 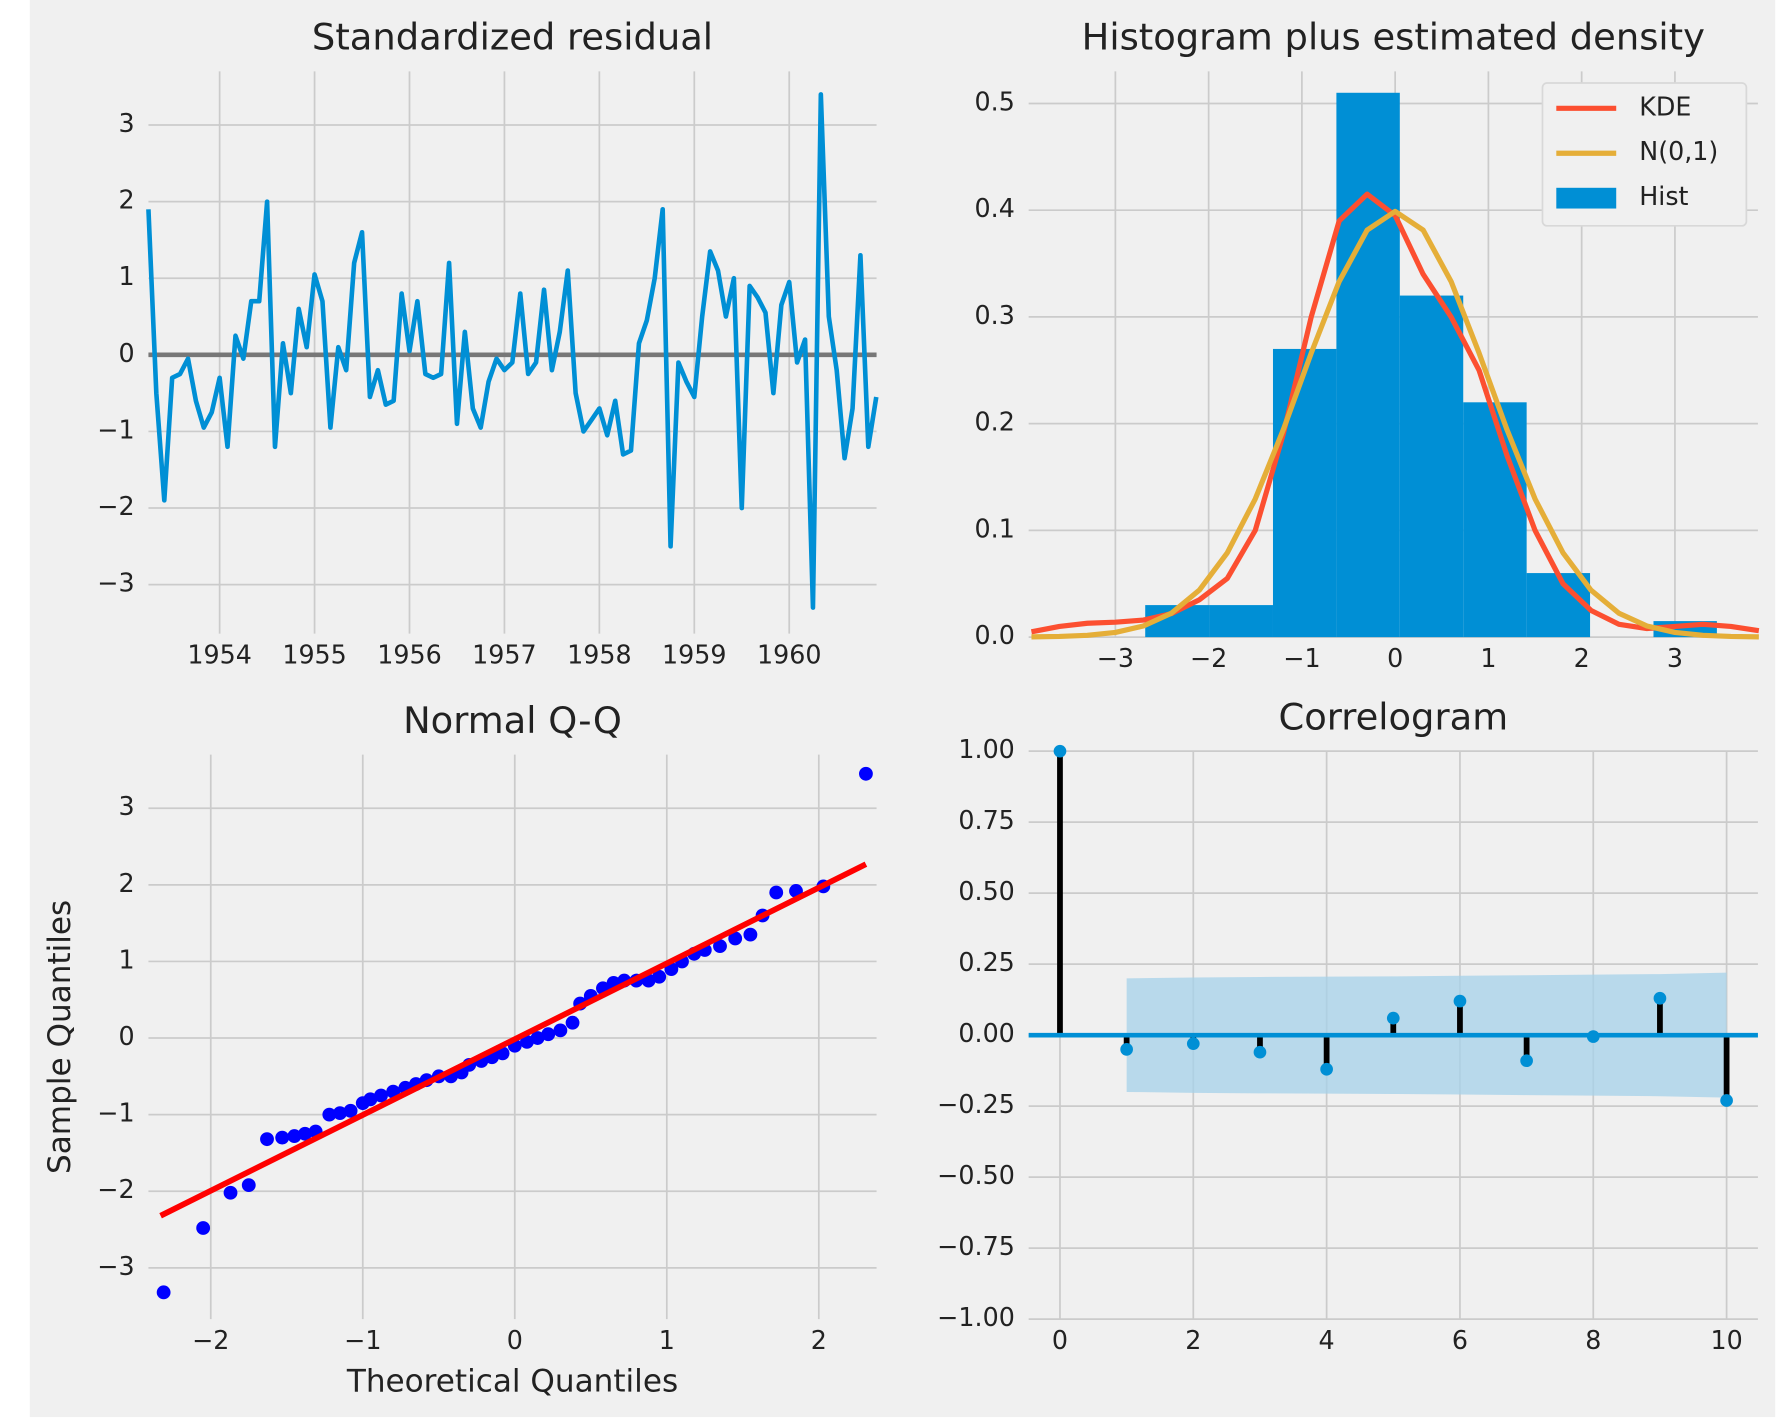 What do you see at coordinates (986, 962) in the screenshot?
I see `y-tick-label: 0.25` at bounding box center [986, 962].